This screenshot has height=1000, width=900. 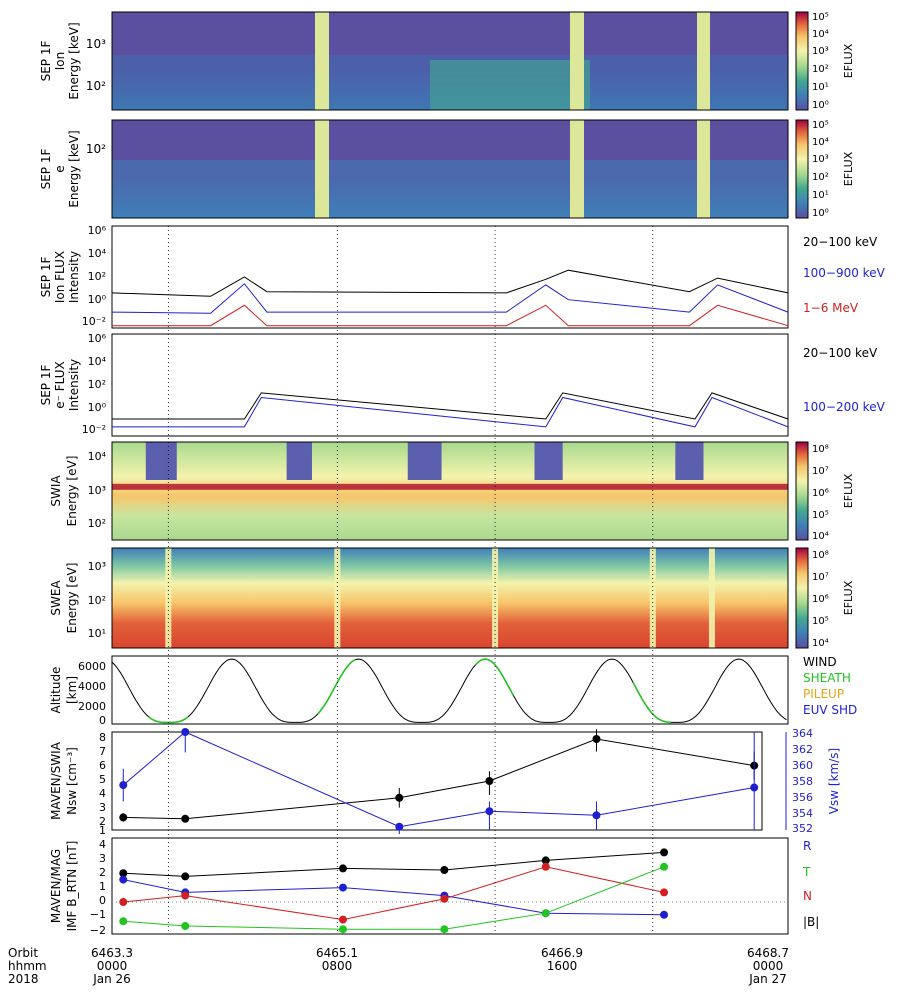 What do you see at coordinates (98, 930) in the screenshot?
I see `mag-ytick-7: −2` at bounding box center [98, 930].